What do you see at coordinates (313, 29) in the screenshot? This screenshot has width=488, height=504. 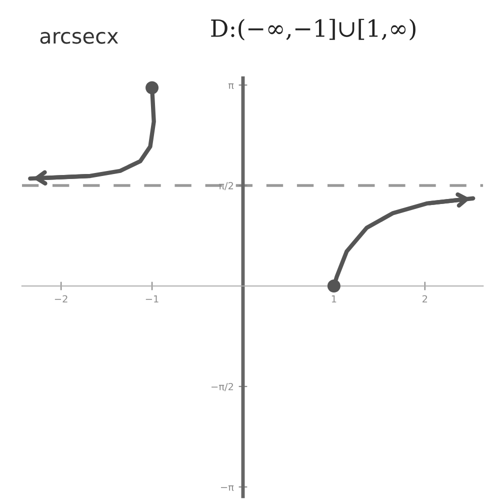 I see `text: D:(−∞,−1]∪[1,∞)` at bounding box center [313, 29].